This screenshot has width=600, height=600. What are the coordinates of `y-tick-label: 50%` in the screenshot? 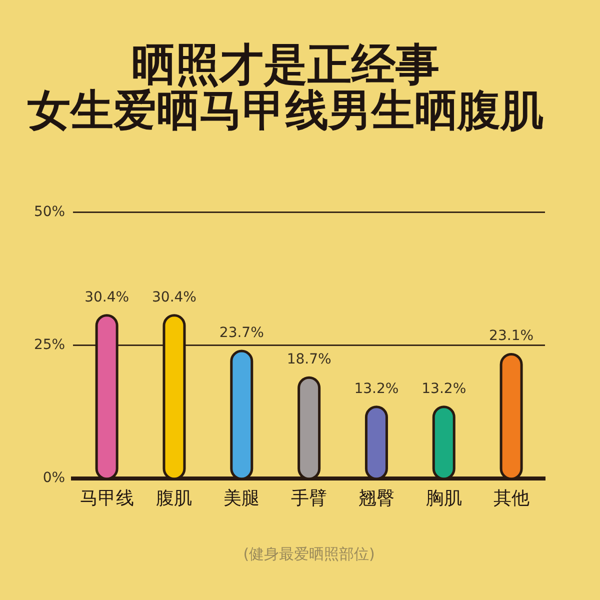 It's located at (50, 212).